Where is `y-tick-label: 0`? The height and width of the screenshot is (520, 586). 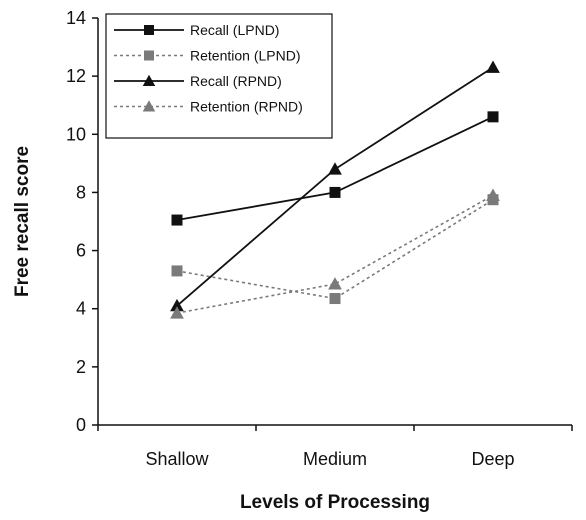 y-tick-label: 0 is located at coordinates (81, 425).